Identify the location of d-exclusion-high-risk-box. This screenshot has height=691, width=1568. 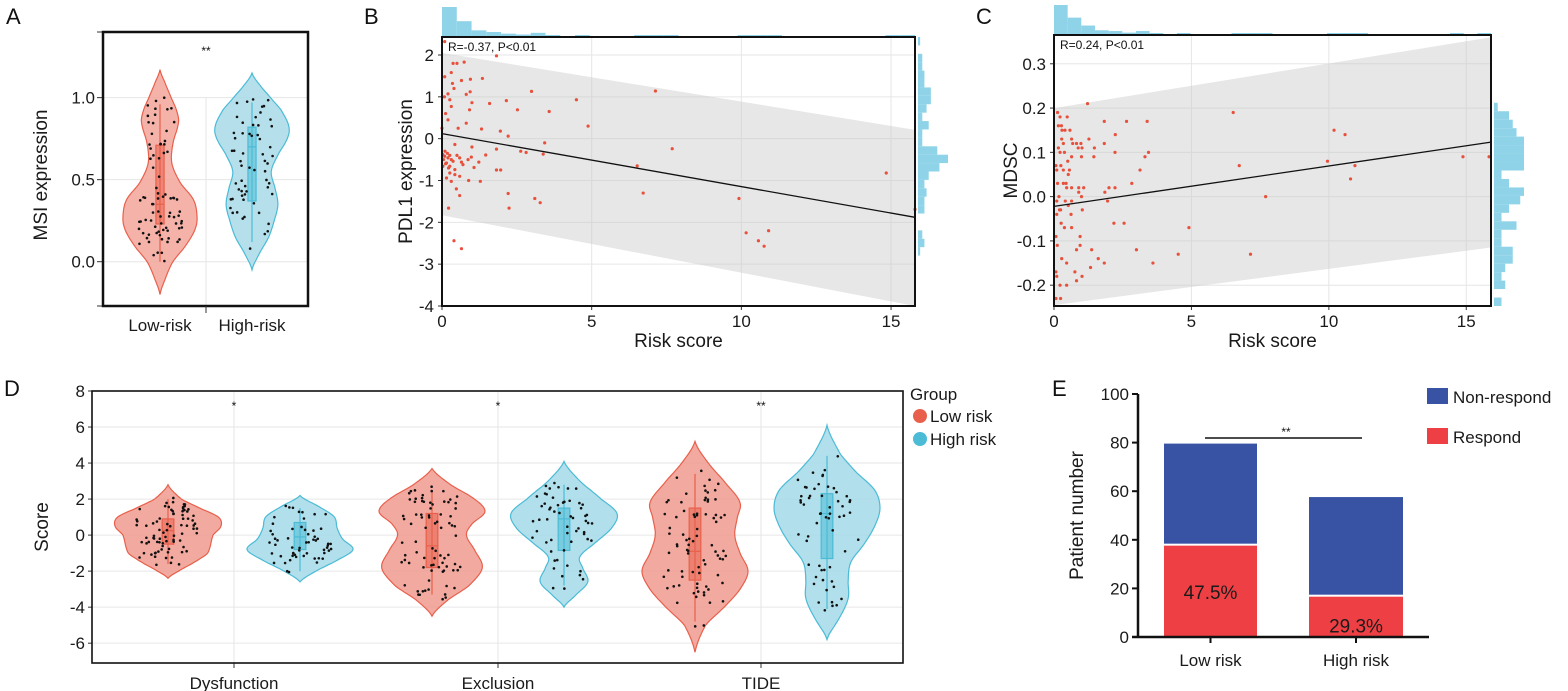
(564, 529).